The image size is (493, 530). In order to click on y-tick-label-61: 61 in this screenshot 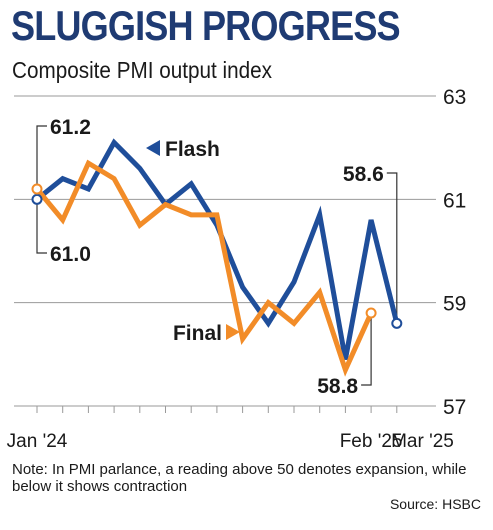, I will do `click(454, 200)`.